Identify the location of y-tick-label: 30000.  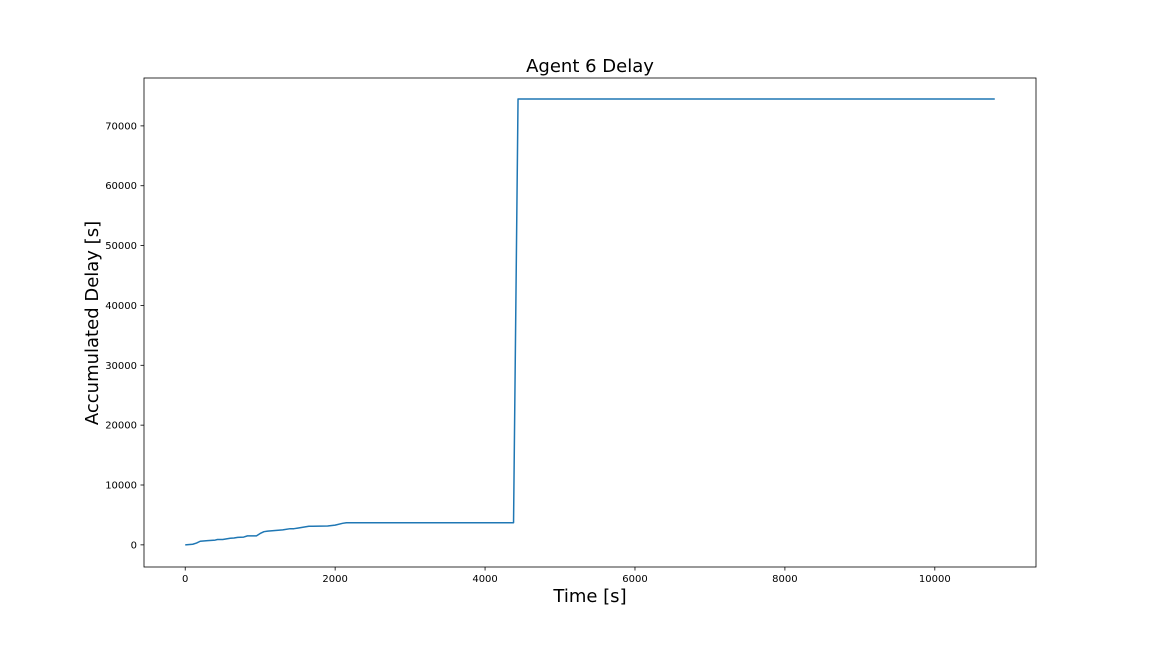
(121, 366).